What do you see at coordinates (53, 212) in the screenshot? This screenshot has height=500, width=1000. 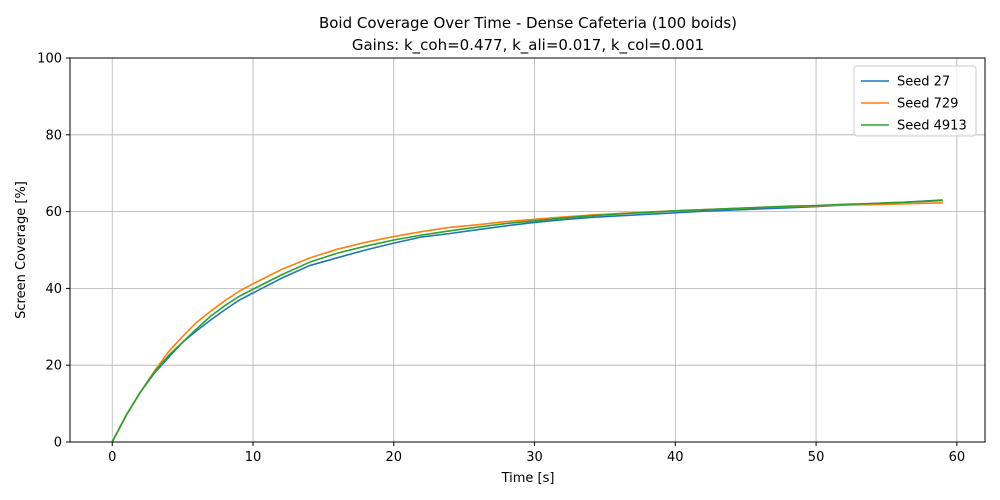 I see `y-tick-label: 60` at bounding box center [53, 212].